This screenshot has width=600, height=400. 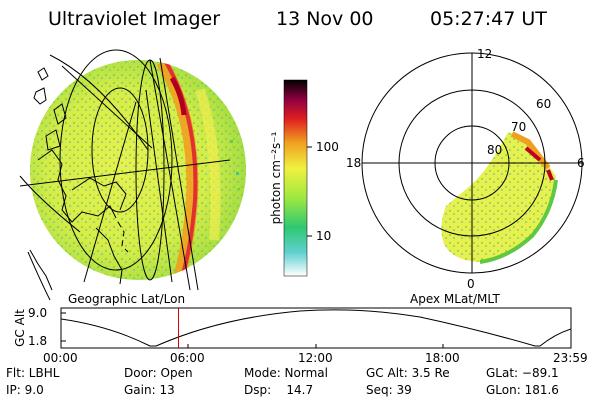 What do you see at coordinates (234, 161) in the screenshot?
I see `noise-pixels` at bounding box center [234, 161].